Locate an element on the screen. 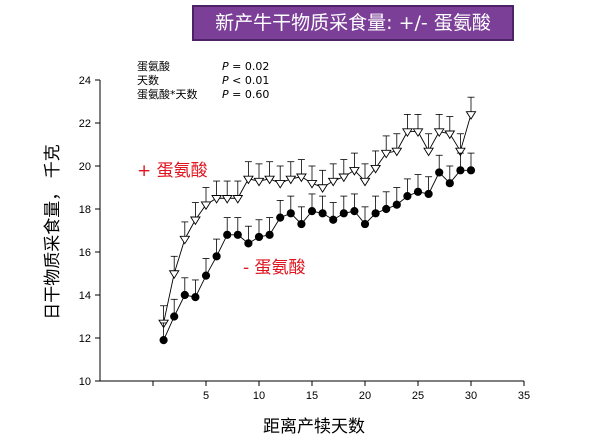 This screenshot has width=600, height=444. stat-p-2: P < 0.01 is located at coordinates (245, 80).